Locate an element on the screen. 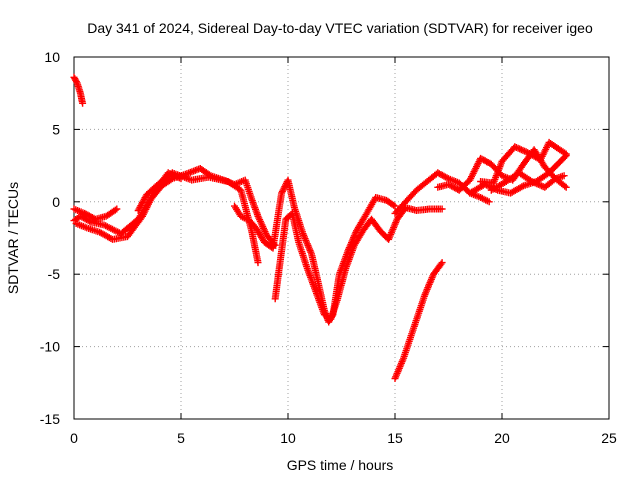 The image size is (640, 480). series-pass-i is located at coordinates (442, 193).